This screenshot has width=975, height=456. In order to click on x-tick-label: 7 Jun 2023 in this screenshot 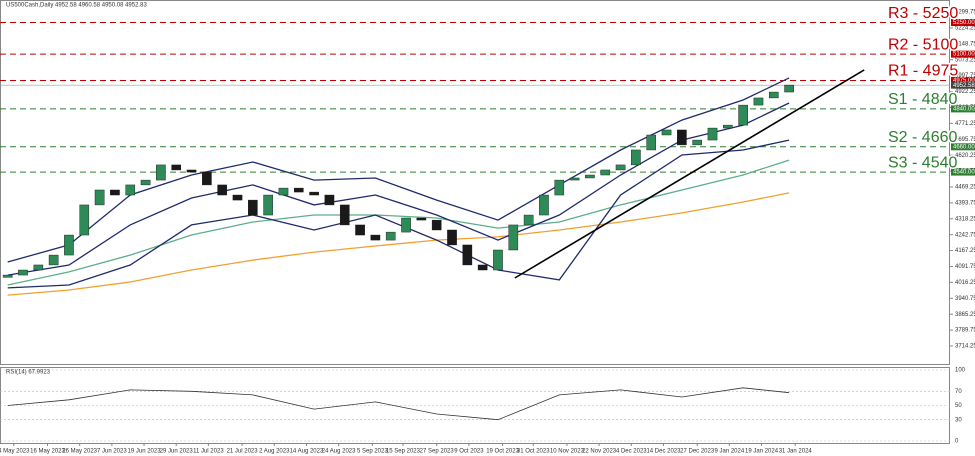, I will do `click(112, 452)`.